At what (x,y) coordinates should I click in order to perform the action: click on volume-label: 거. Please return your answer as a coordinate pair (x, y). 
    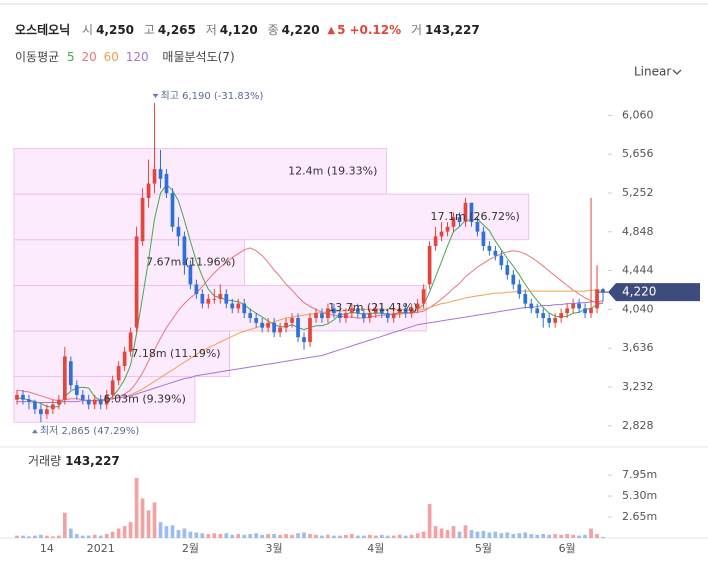
    Looking at the image, I should click on (416, 30).